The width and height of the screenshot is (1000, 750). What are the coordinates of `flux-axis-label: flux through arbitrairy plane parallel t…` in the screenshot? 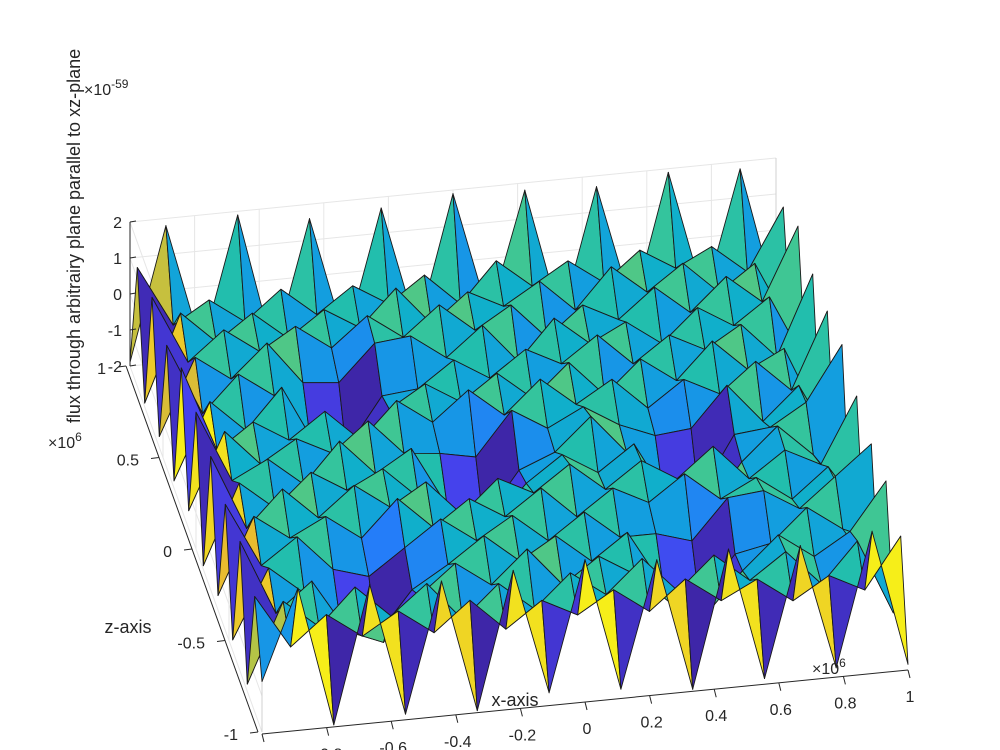 It's located at (74, 236).